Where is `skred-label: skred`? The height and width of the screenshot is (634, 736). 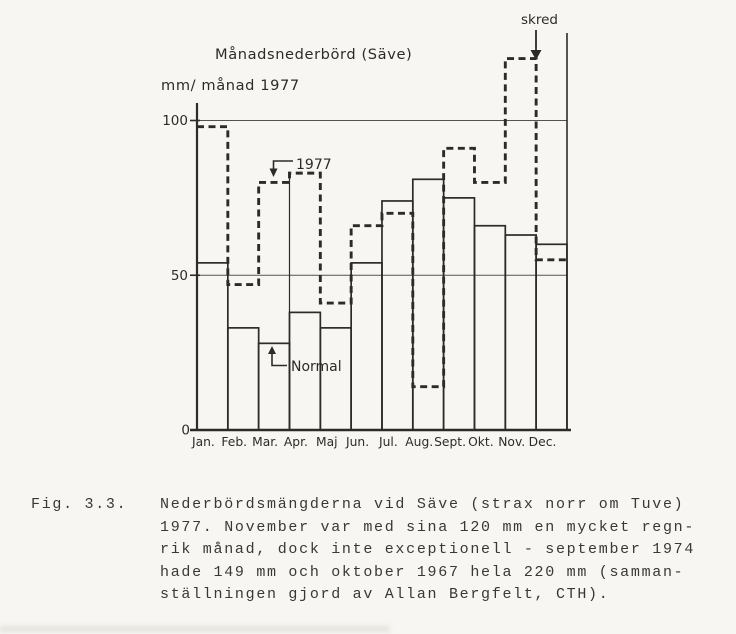 skred-label: skred is located at coordinates (539, 20).